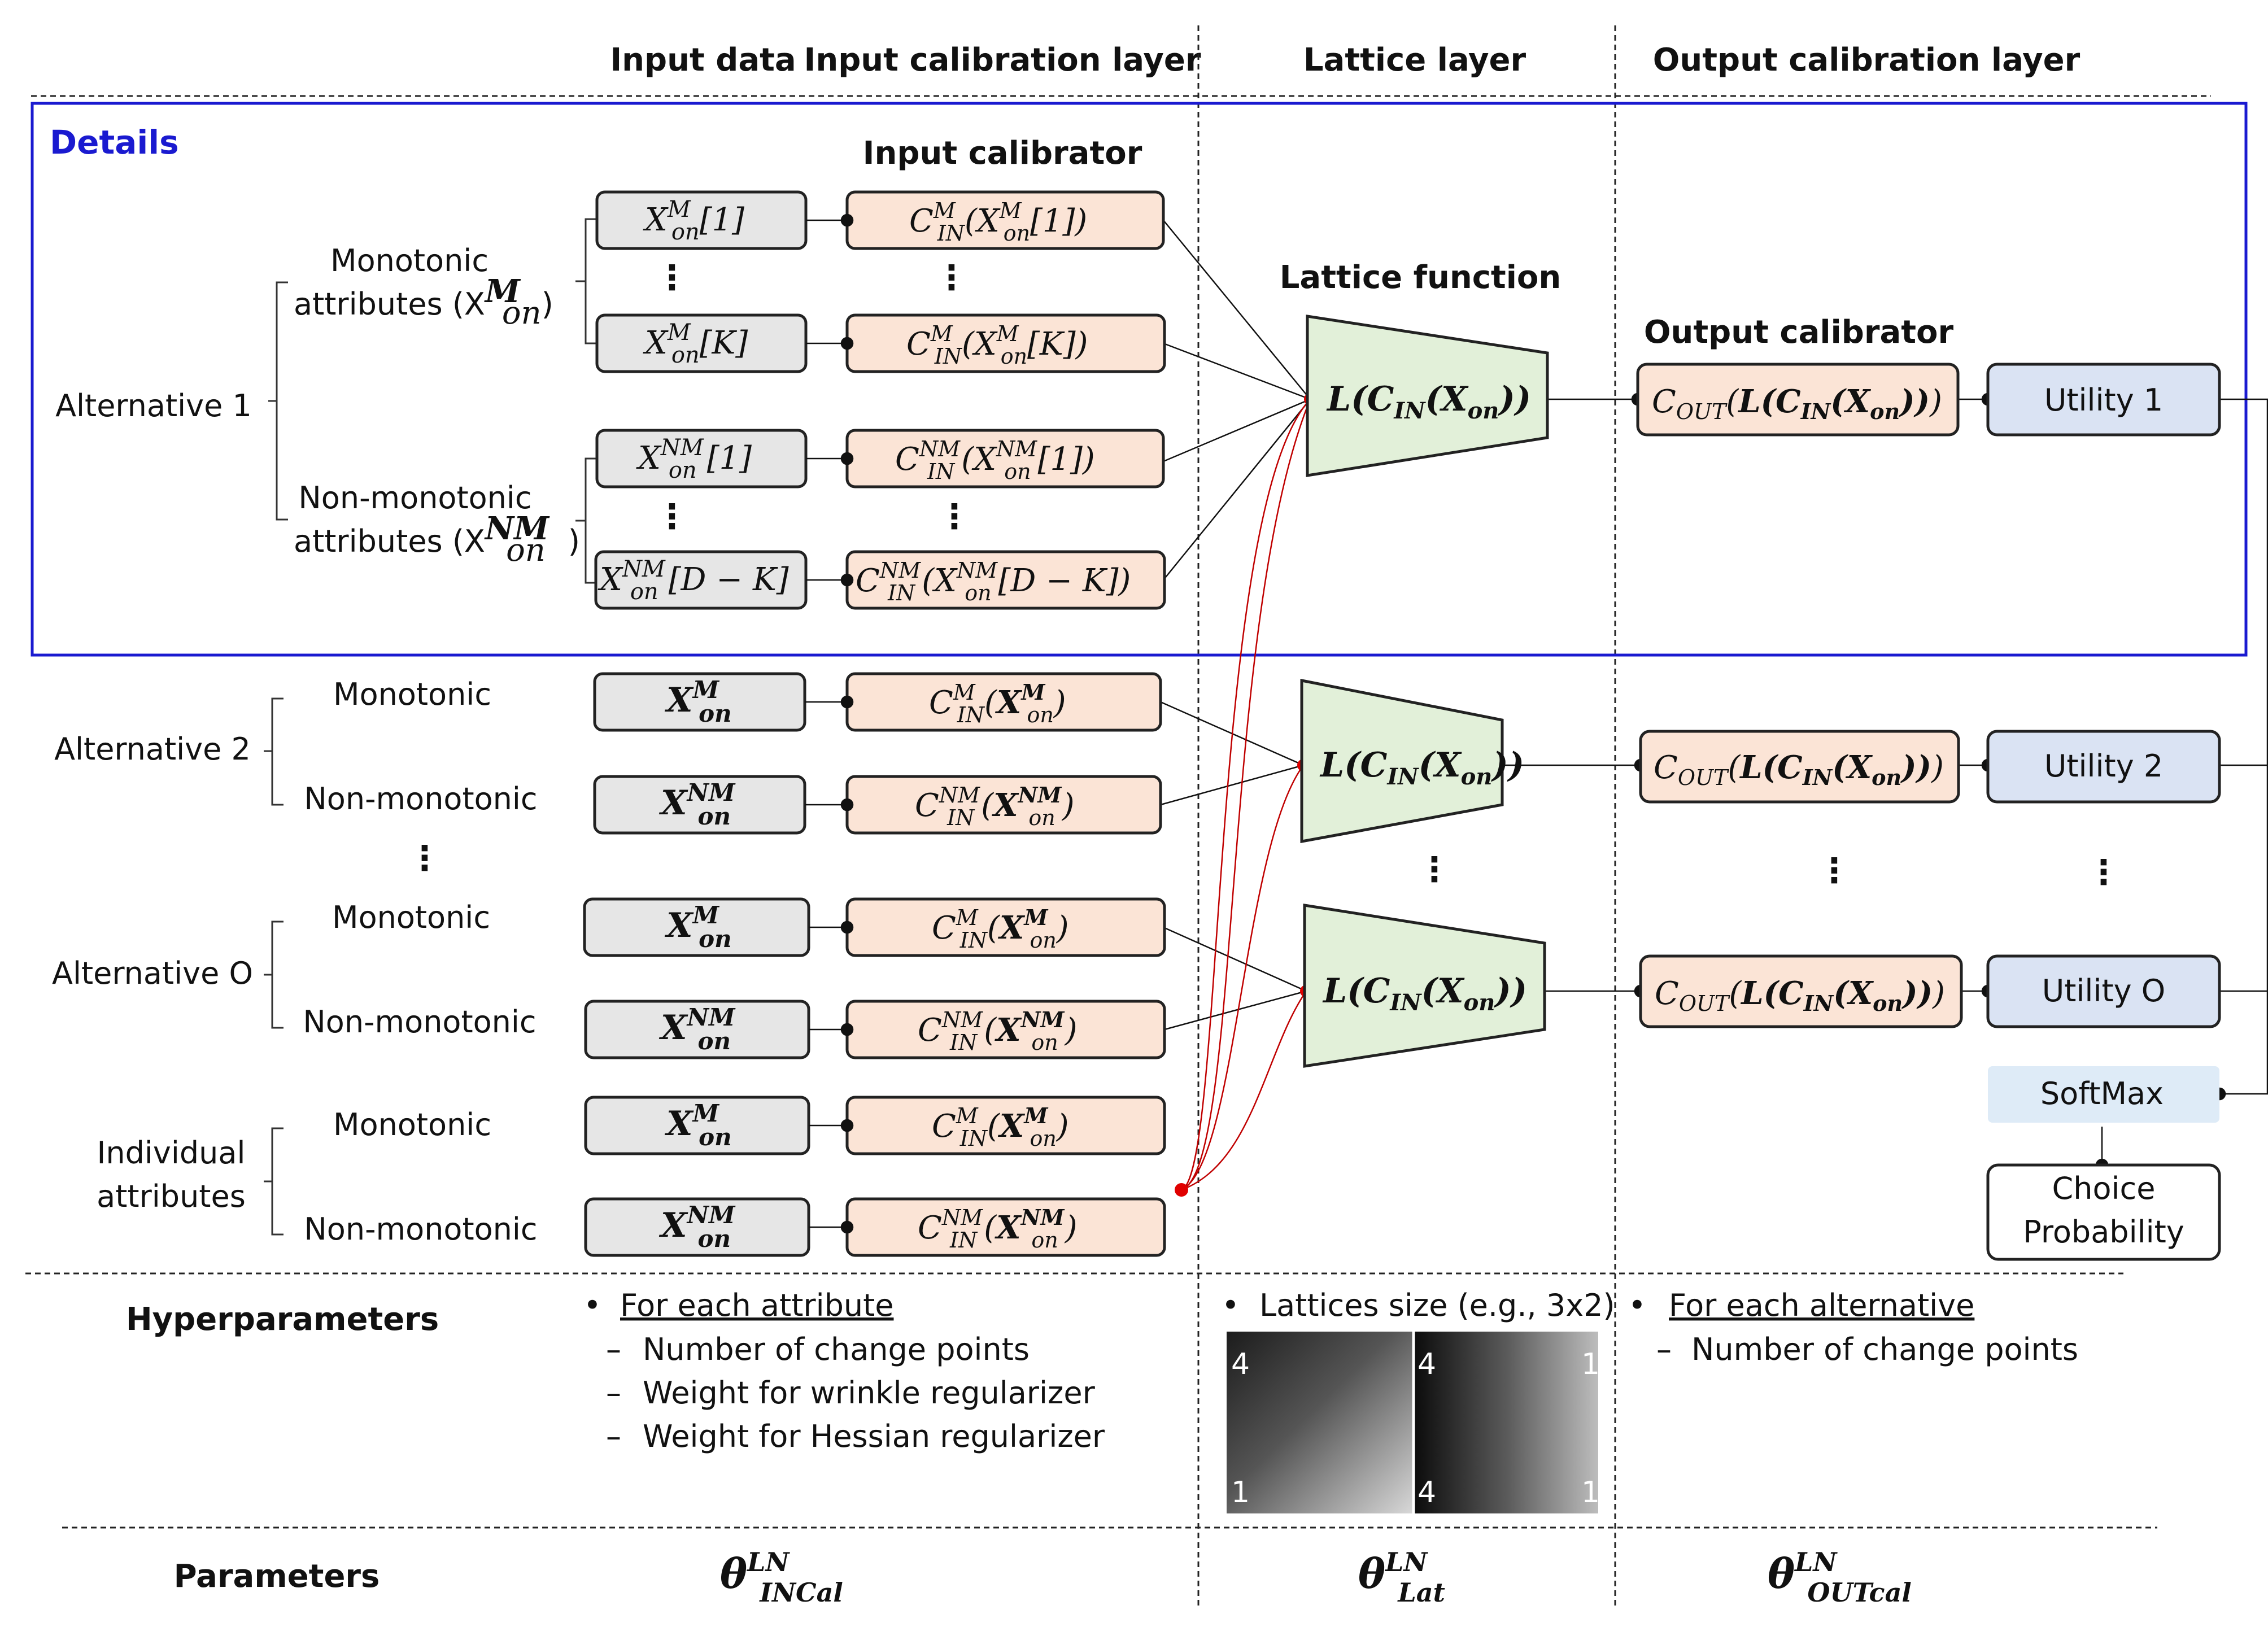 The width and height of the screenshot is (2268, 1636). What do you see at coordinates (1834, 871) in the screenshot?
I see `out-calib-dots: ⋮` at bounding box center [1834, 871].